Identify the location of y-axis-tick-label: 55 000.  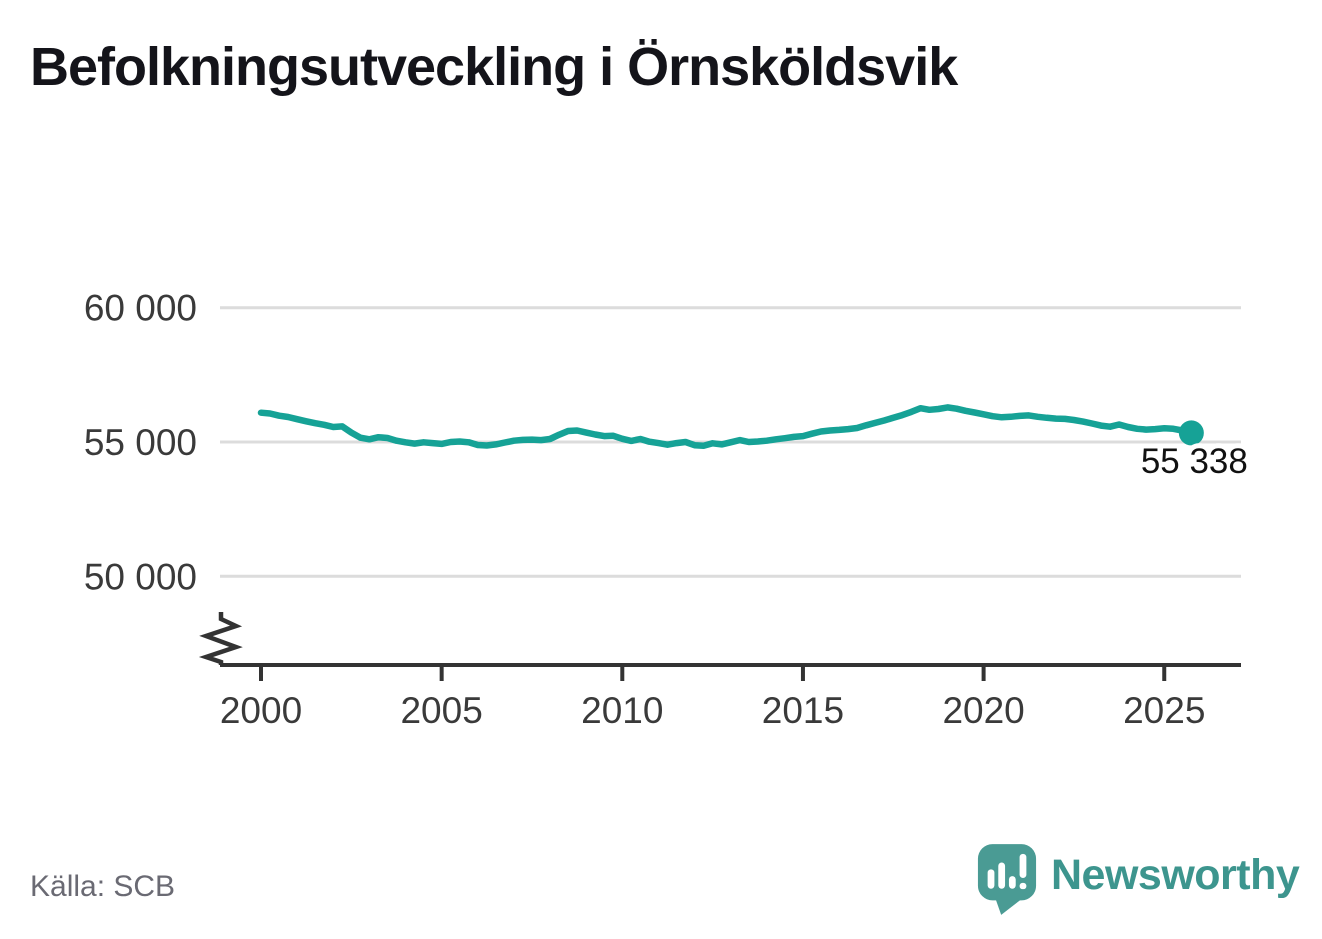
(140, 442).